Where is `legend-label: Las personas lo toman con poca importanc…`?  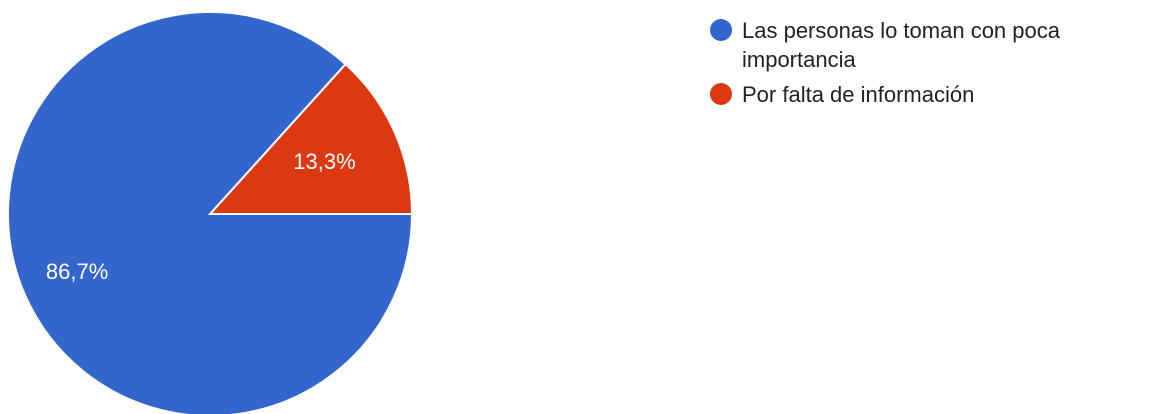 legend-label: Las personas lo toman con poca importanc… is located at coordinates (901, 45).